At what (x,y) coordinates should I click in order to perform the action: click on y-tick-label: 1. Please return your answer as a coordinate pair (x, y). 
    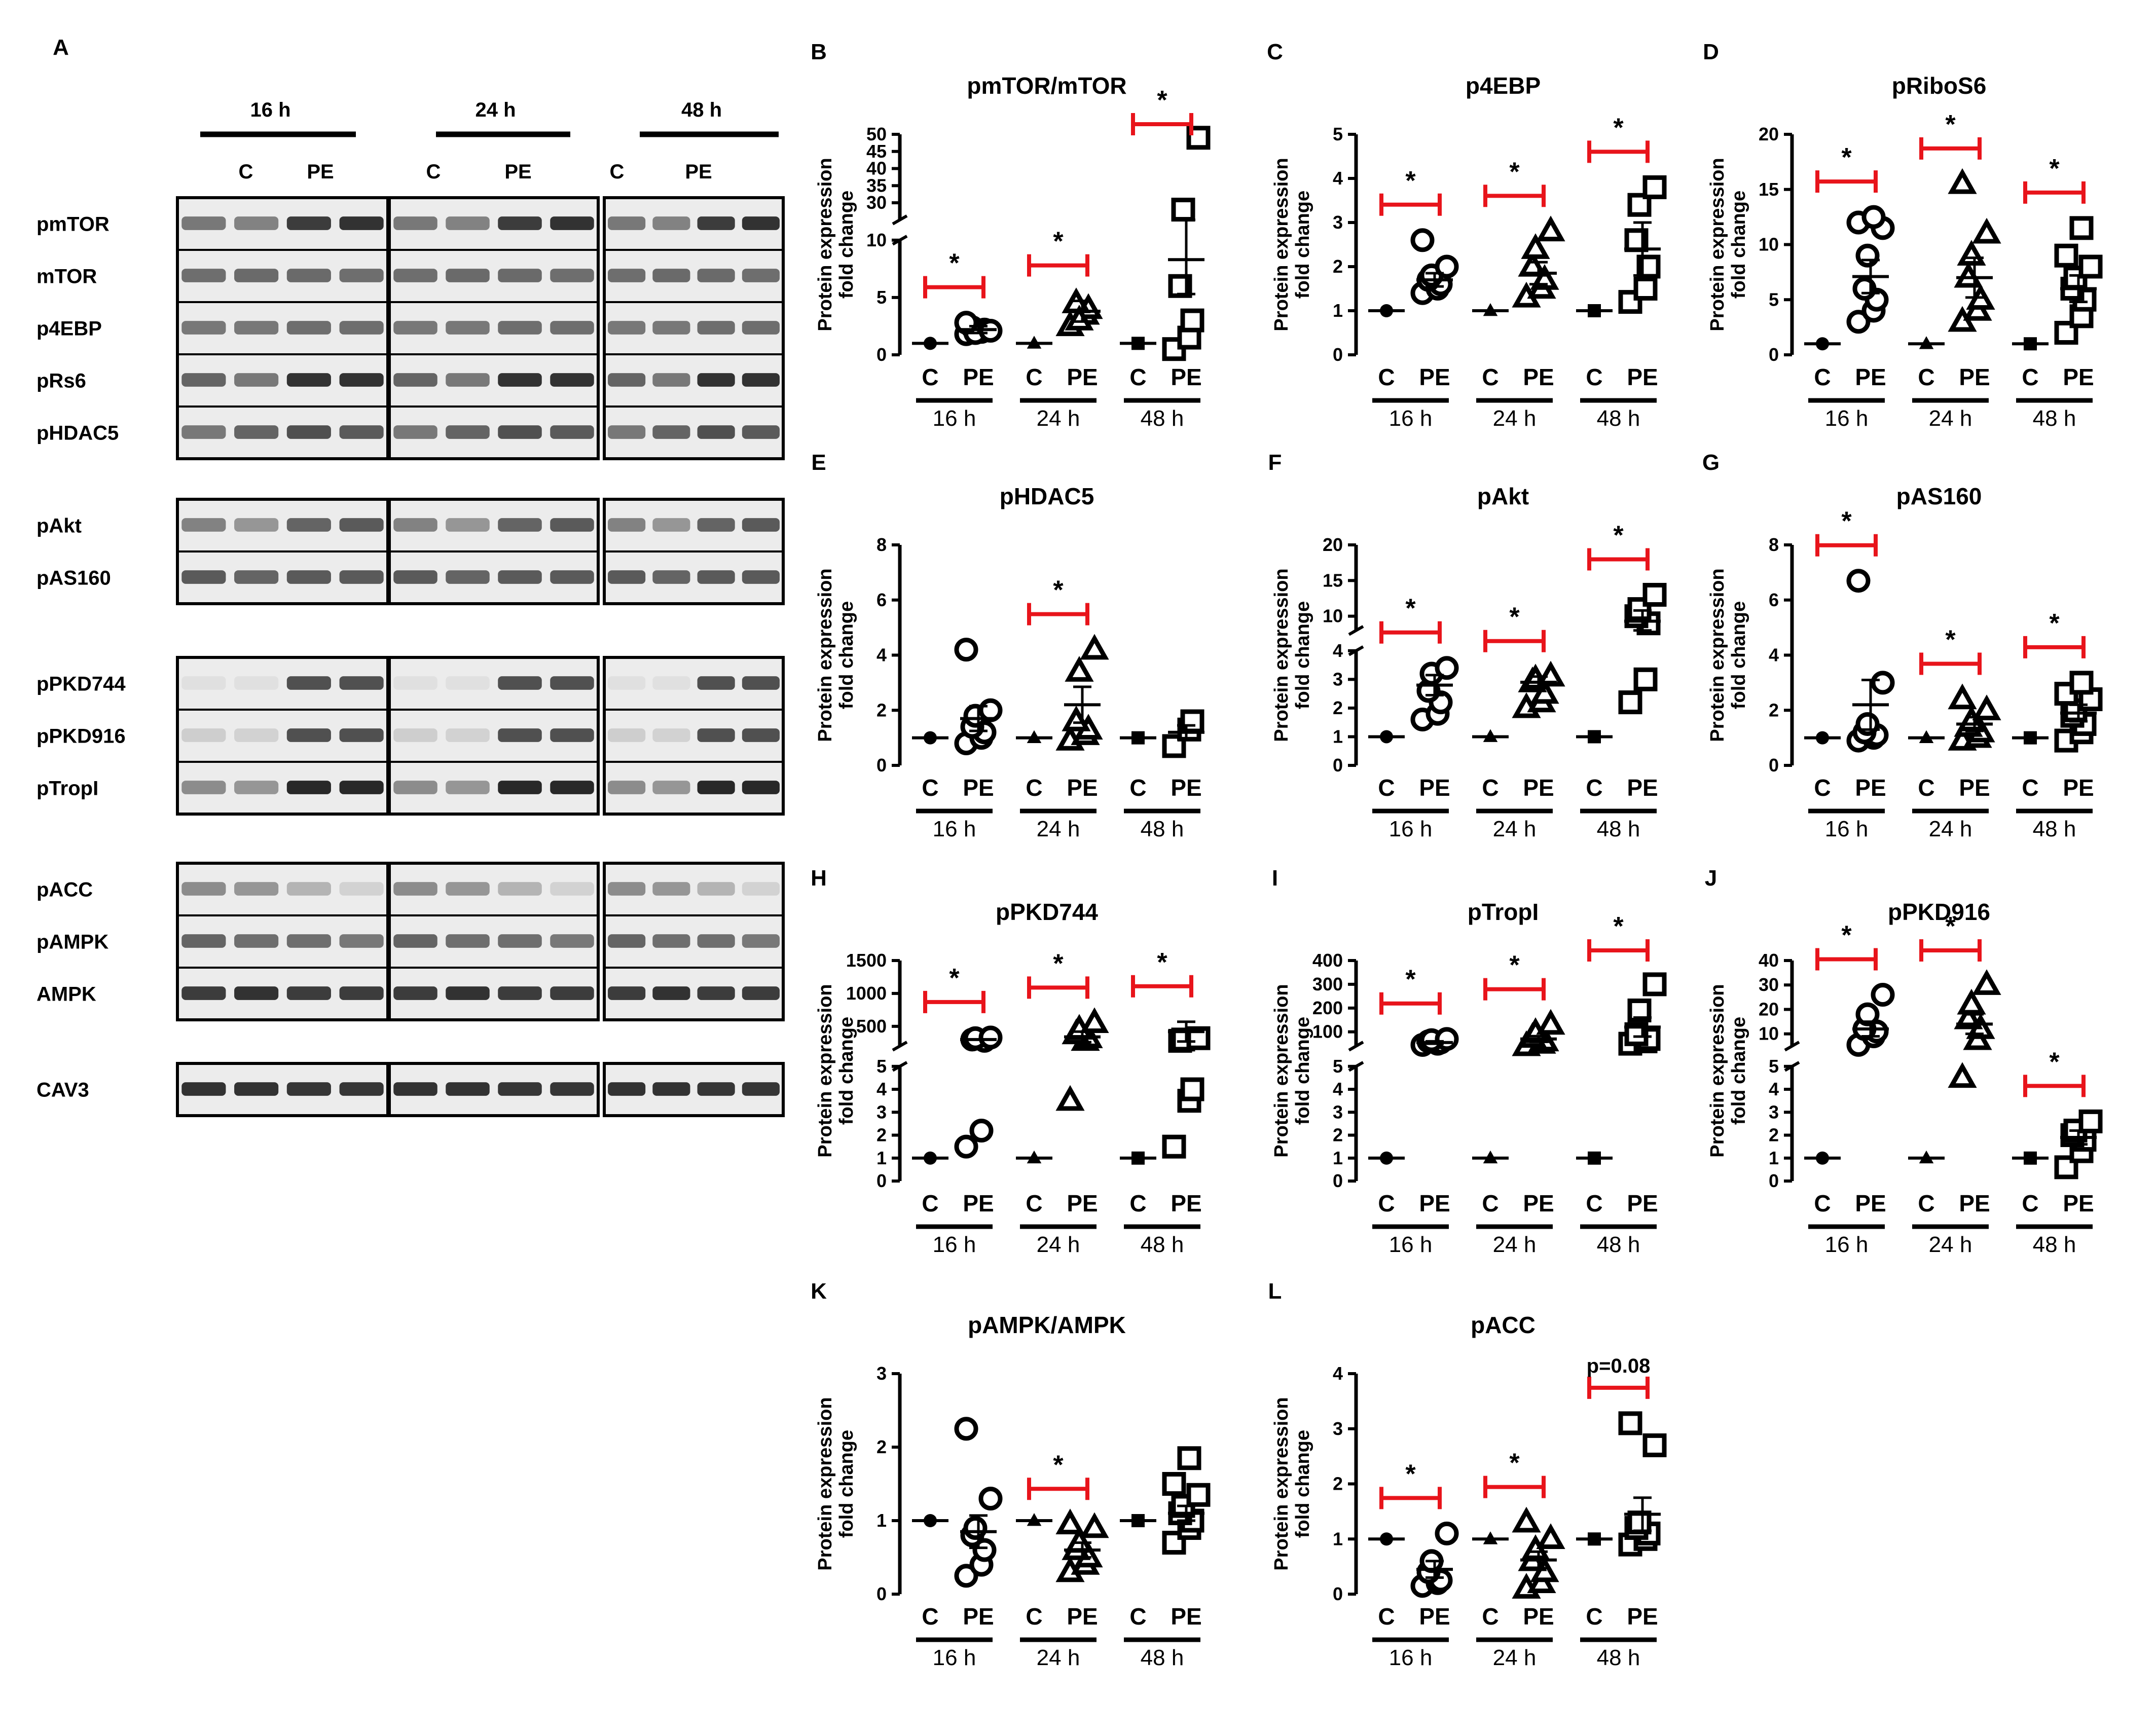
    Looking at the image, I should click on (1338, 1538).